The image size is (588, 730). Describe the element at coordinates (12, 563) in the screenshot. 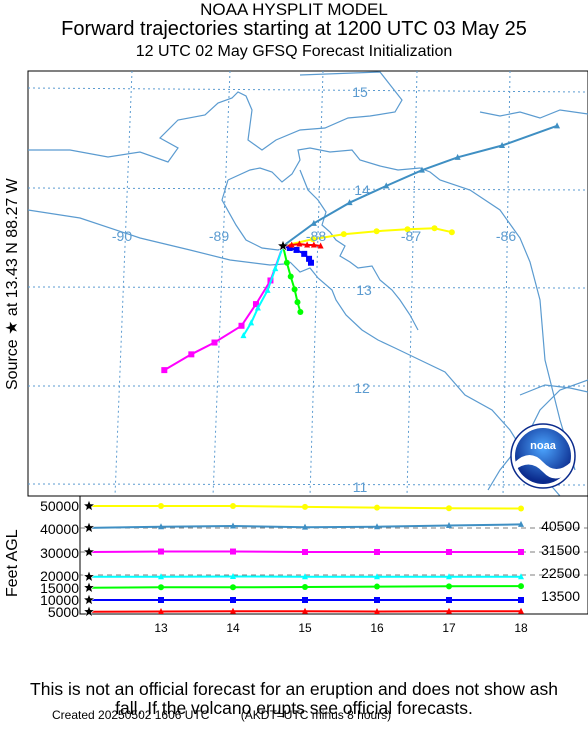

I see `height-axis-label: Feet AGL` at that location.